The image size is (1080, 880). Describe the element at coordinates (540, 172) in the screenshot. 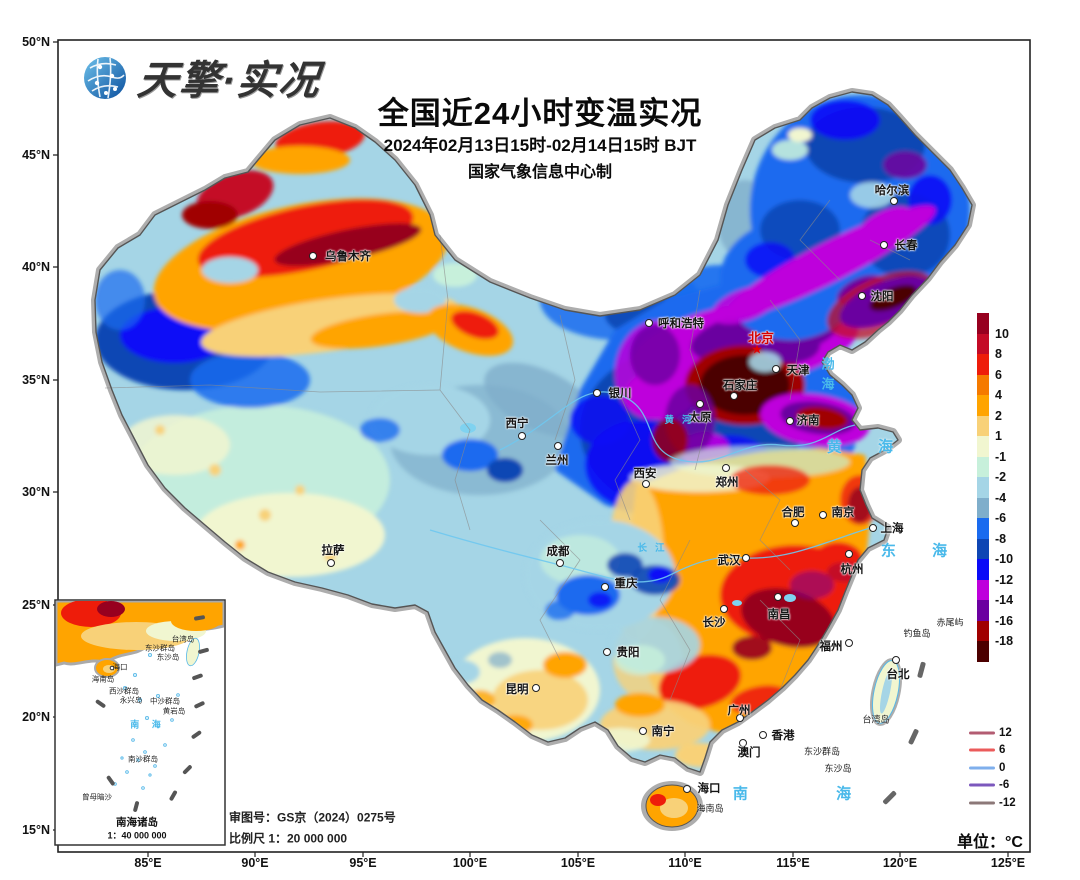

I see `map-credit: 国家气象信息中心制` at that location.